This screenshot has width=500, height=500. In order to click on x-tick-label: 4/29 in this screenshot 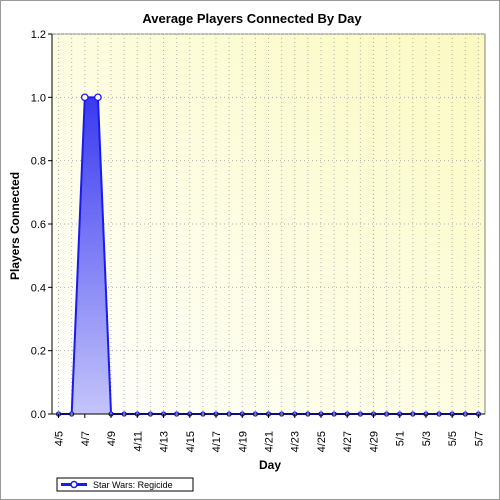, I will do `click(374, 441)`.